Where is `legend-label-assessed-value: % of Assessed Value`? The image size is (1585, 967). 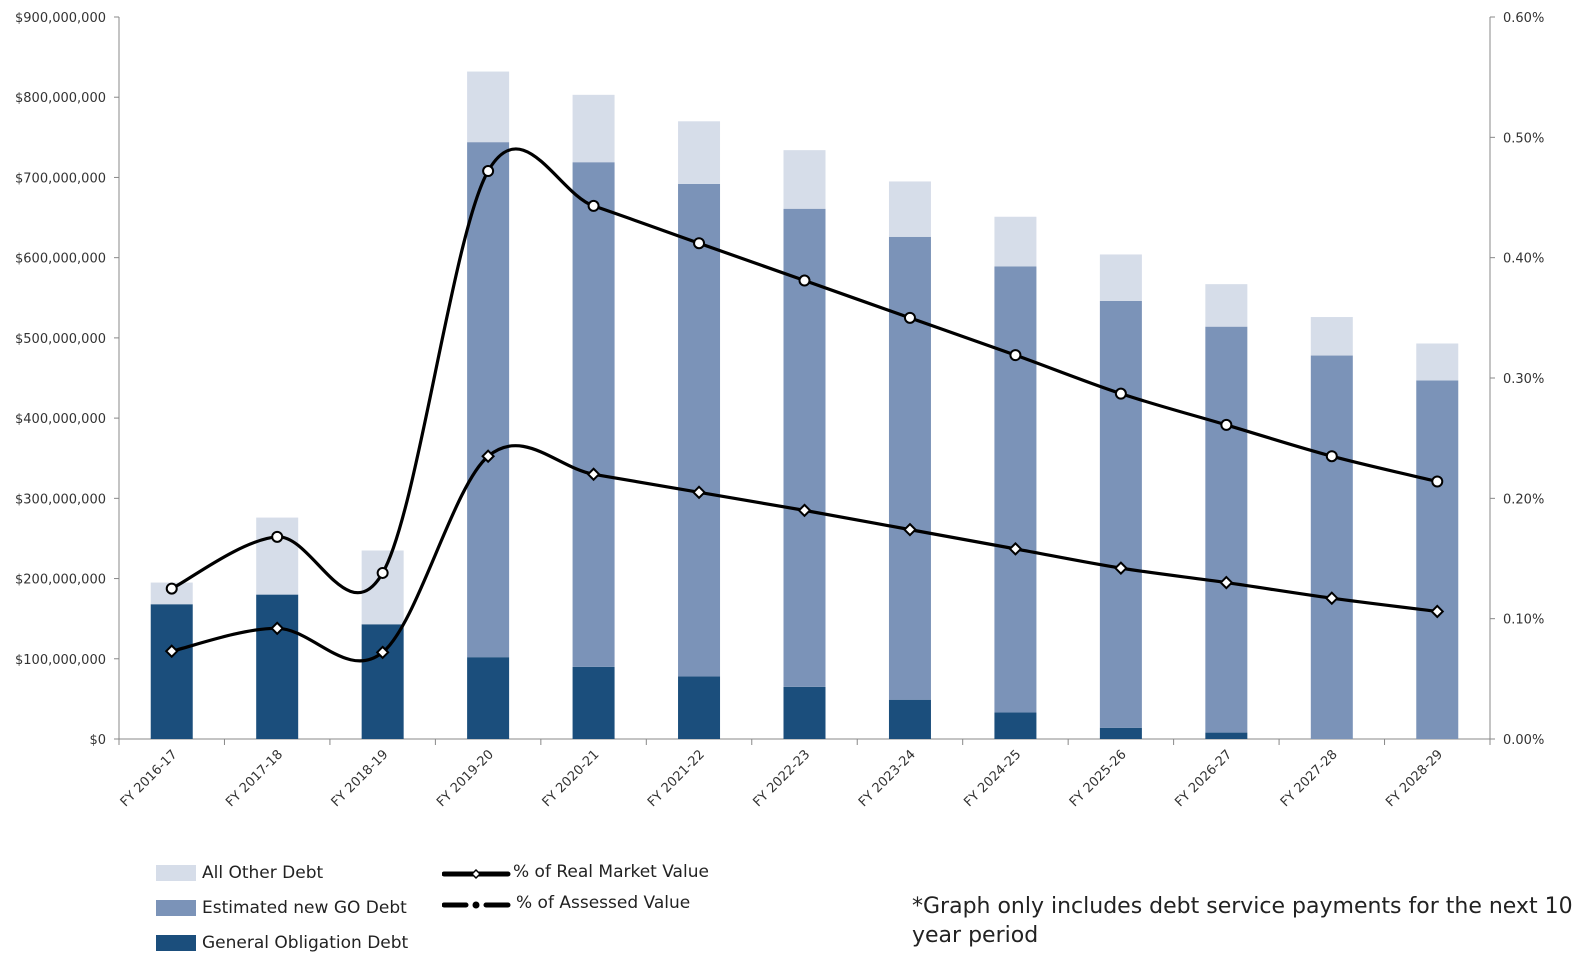
legend-label-assessed-value: % of Assessed Value is located at coordinates (603, 903).